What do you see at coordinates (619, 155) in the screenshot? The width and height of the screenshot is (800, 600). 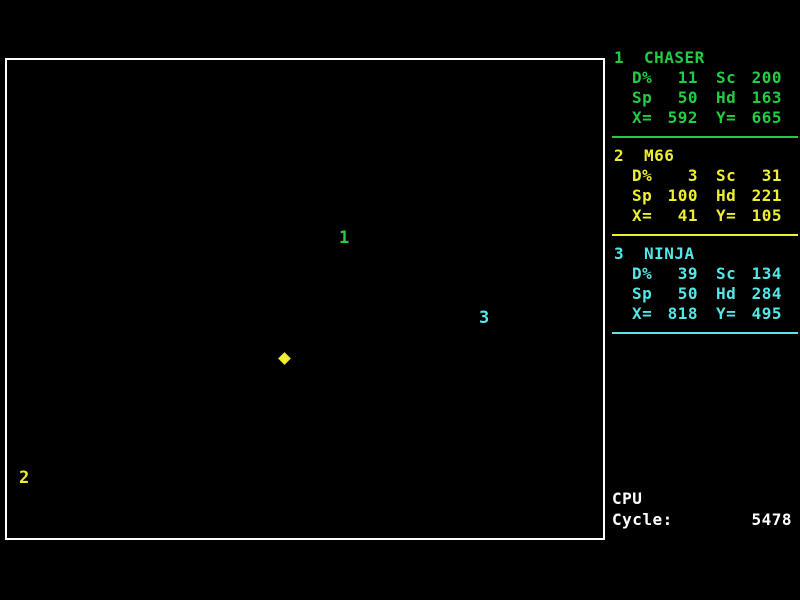 I see `robot-id: 2` at bounding box center [619, 155].